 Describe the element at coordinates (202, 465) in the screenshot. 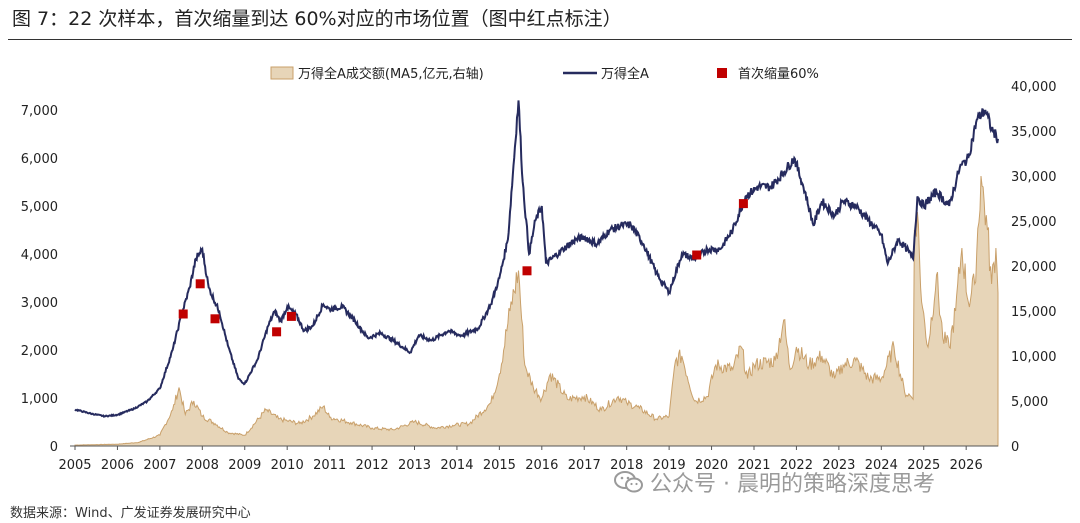

I see `x-tick-label: 2008` at that location.